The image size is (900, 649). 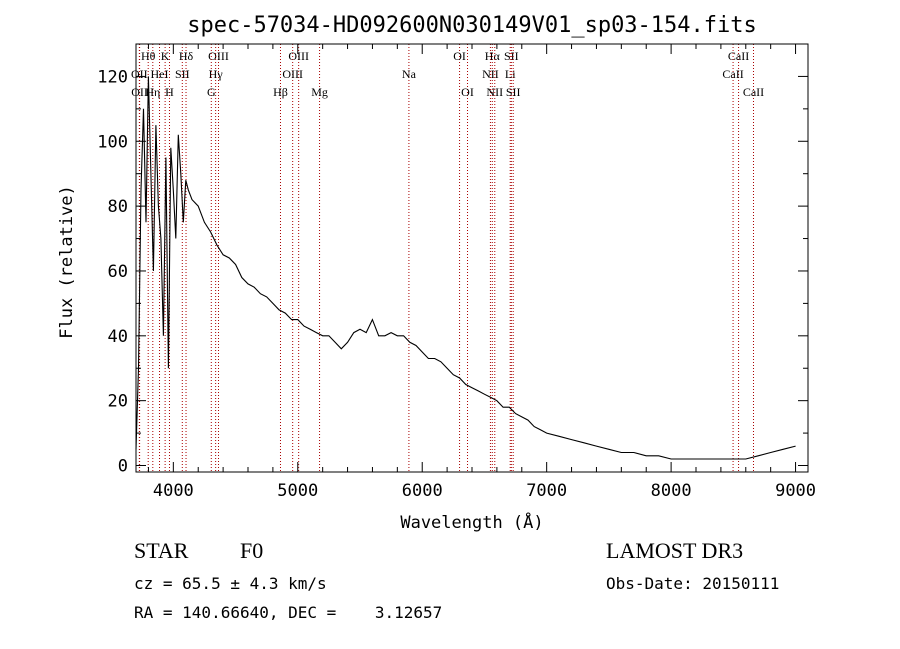 What do you see at coordinates (297, 491) in the screenshot?
I see `x-tick-label: 5000` at bounding box center [297, 491].